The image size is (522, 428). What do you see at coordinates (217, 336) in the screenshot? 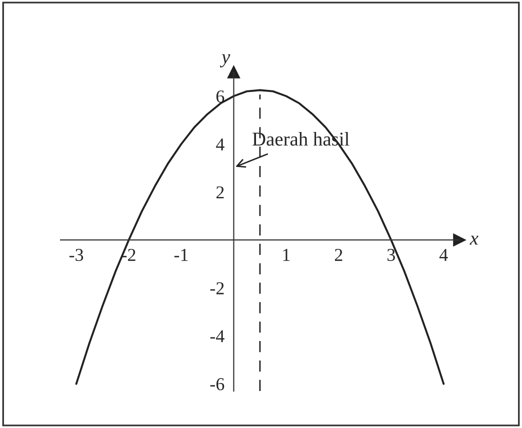
I see `y-tick-label: -4` at bounding box center [217, 336].